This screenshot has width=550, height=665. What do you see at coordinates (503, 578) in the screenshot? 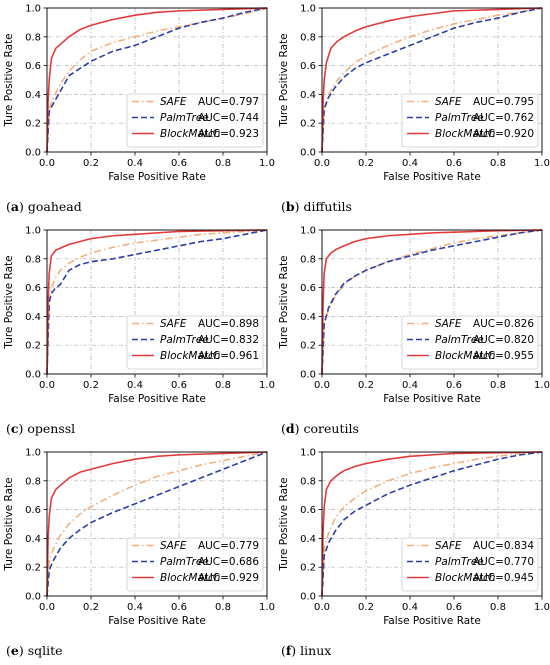
I see `legend-entry-auc: AUC=0.945` at bounding box center [503, 578].